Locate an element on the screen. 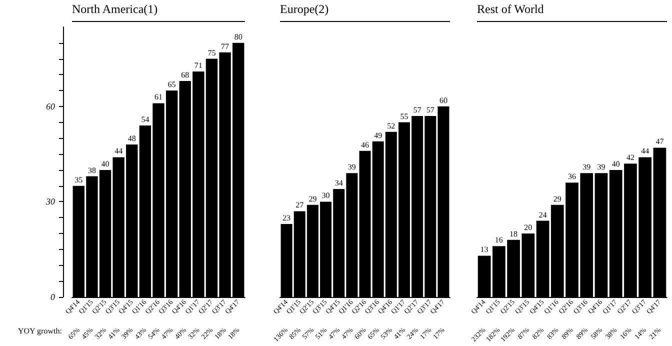  data-label: 65 is located at coordinates (172, 85).